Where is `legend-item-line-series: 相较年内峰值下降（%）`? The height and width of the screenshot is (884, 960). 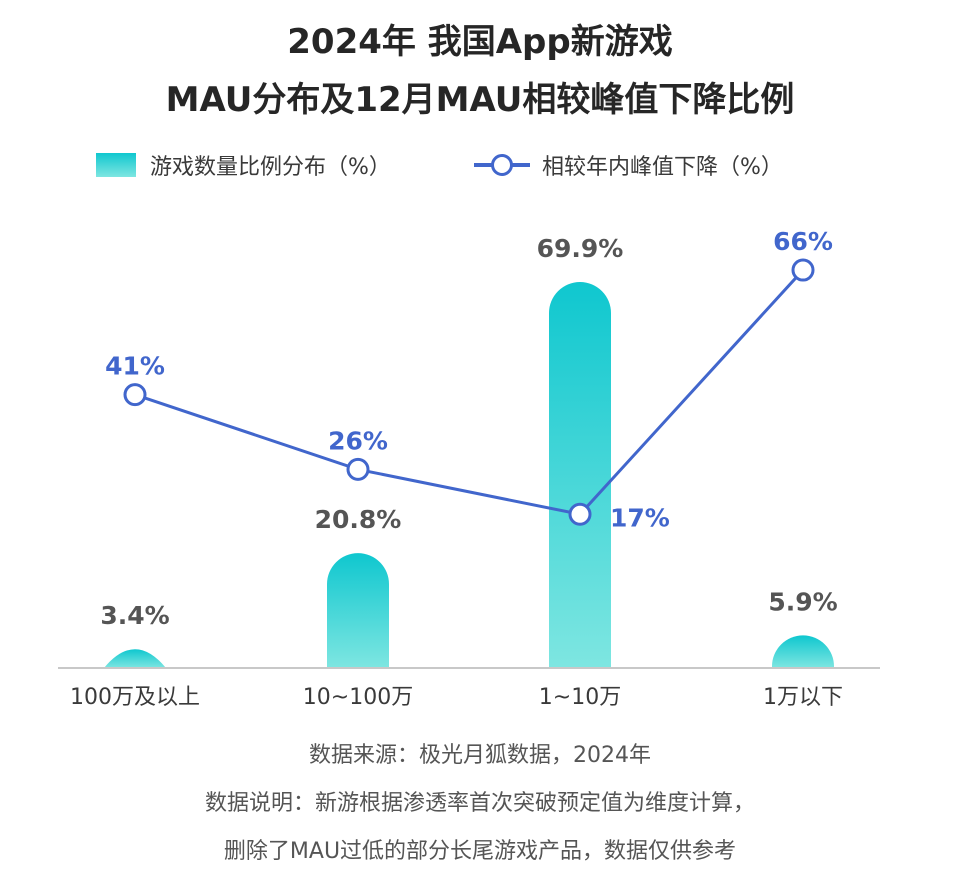
legend-item-line-series: 相较年内峰值下降（%） is located at coordinates (628, 165).